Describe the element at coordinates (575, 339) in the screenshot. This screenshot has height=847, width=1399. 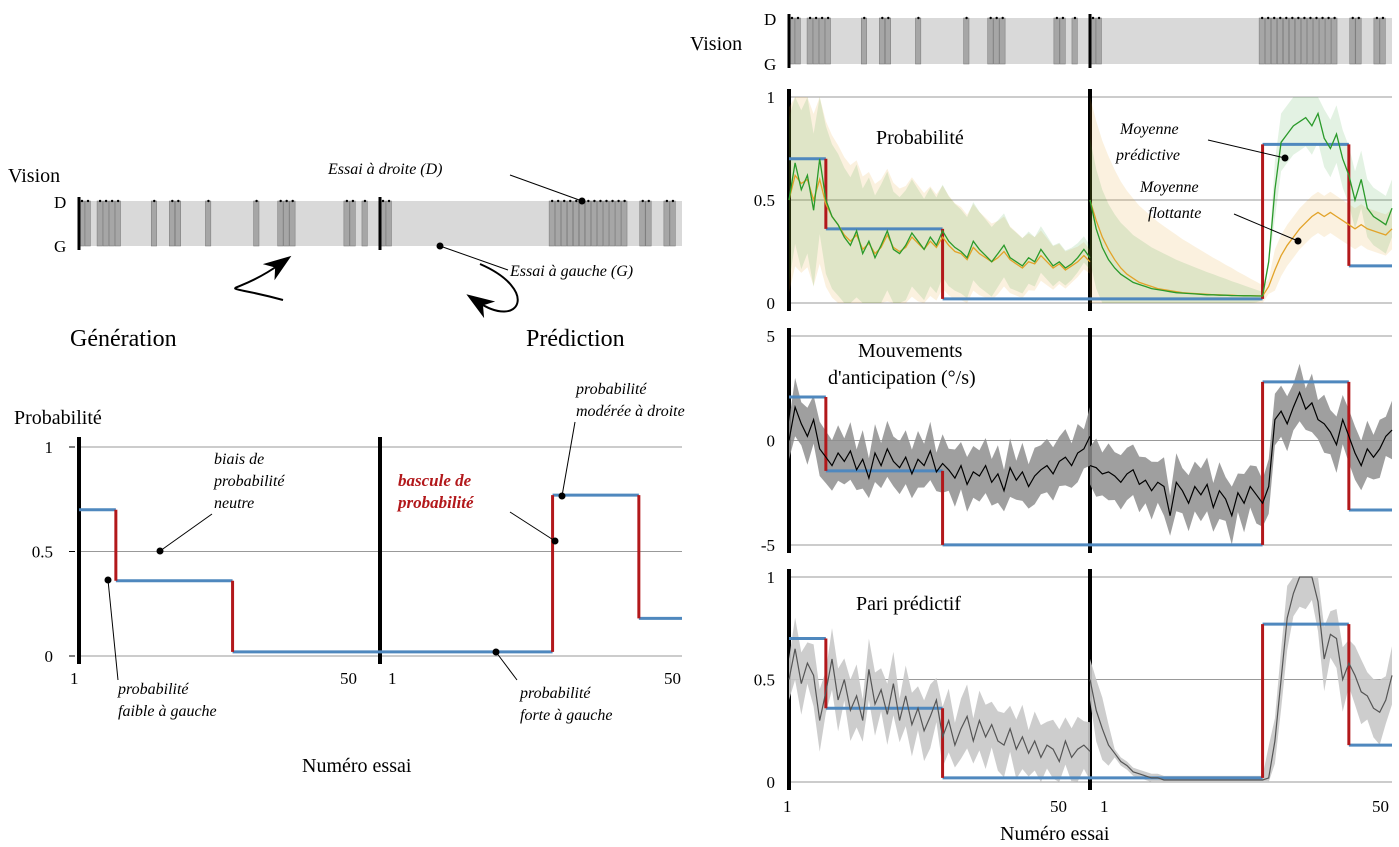
I see `prediction-label: Prédiction` at that location.